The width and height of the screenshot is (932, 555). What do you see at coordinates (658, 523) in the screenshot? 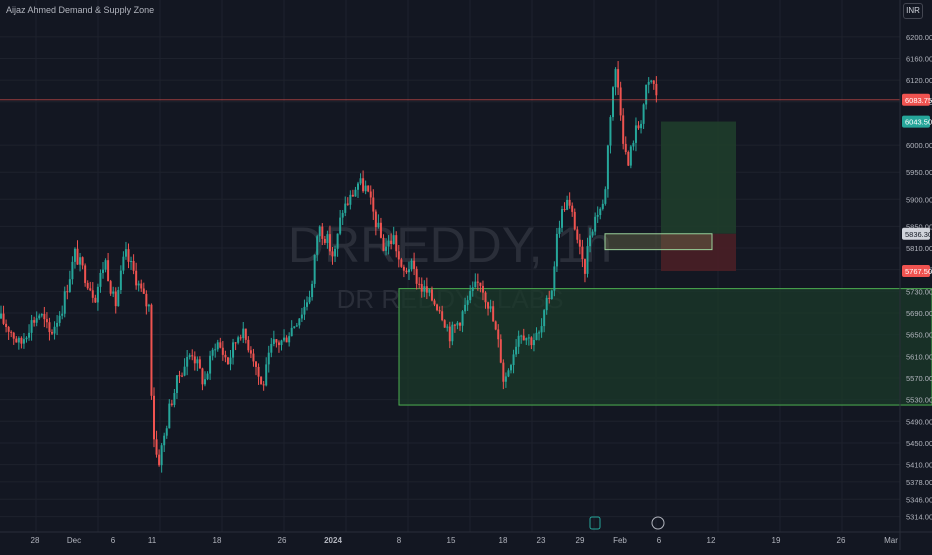
I see `dividend-marker-icon` at bounding box center [658, 523].